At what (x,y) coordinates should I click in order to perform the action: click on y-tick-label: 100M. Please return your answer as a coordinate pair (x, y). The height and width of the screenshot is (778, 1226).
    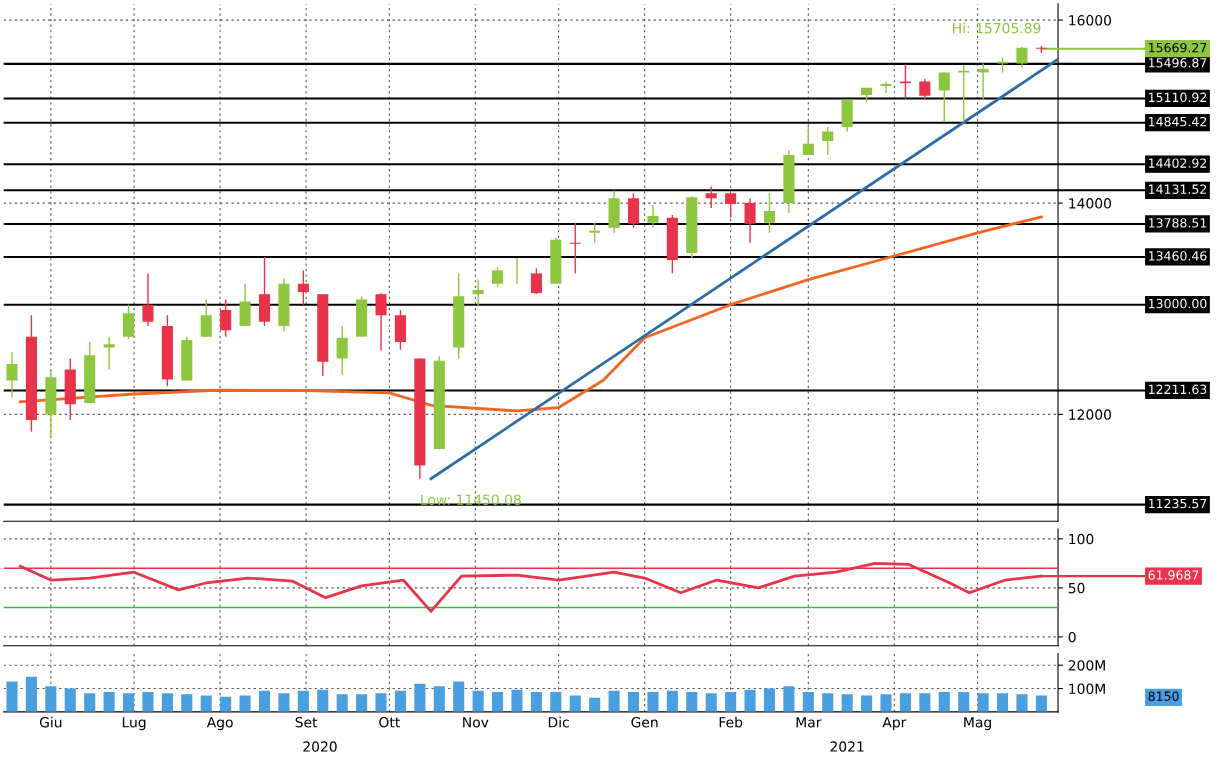
    Looking at the image, I should click on (1087, 688).